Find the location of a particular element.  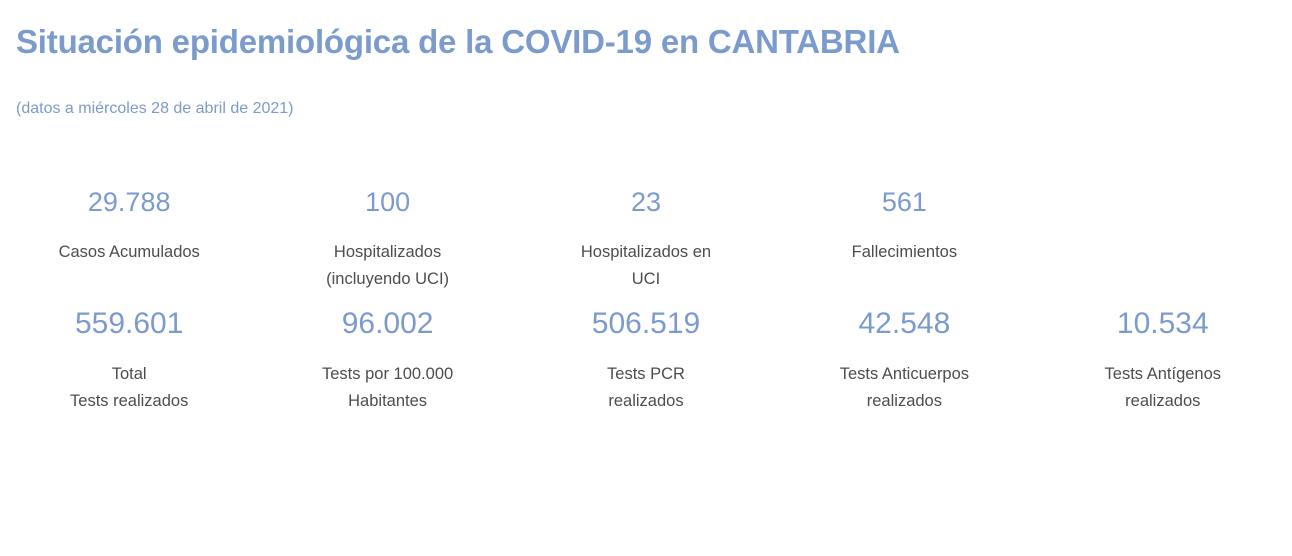

metric-value: 42.548 is located at coordinates (904, 323).